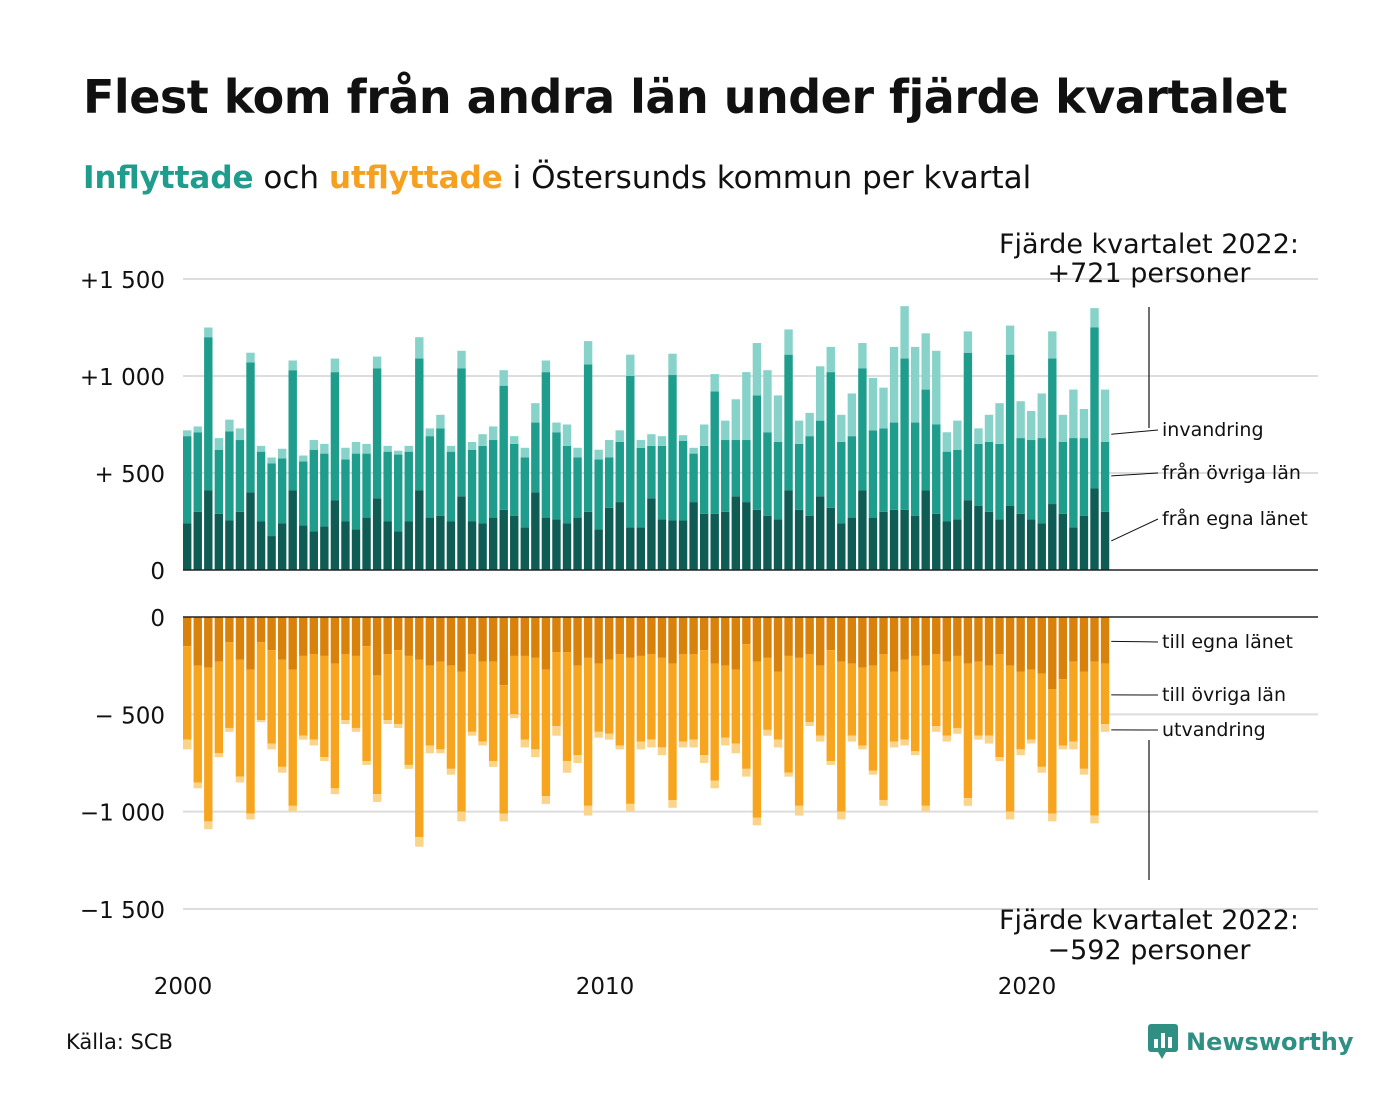 This screenshot has height=1120, width=1400. What do you see at coordinates (1227, 642) in the screenshot?
I see `segment-label-out: till egna länet` at bounding box center [1227, 642].